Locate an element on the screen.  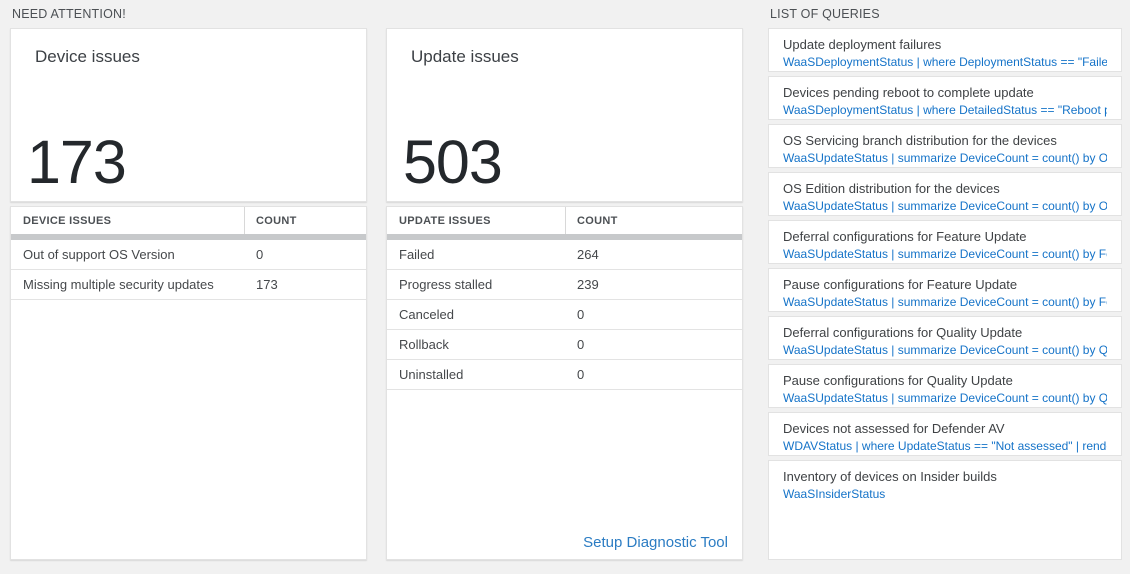
query-title: Update deployment failures is located at coordinates (862, 44).